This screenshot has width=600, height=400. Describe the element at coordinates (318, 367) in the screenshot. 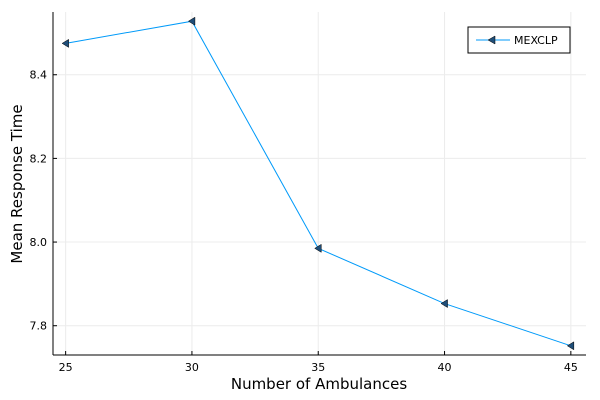

I see `x-tick-label: 35` at that location.